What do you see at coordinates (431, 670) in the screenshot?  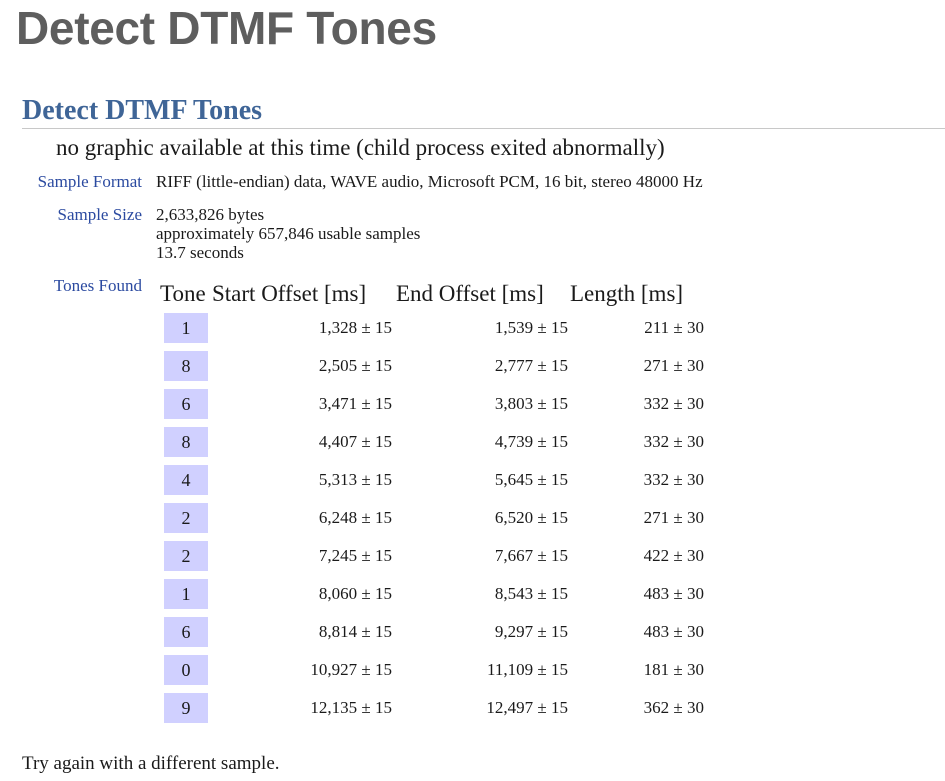 I see `table-row: 0 10,927 ± 15 11,109 ± 15 181 ± 30` at bounding box center [431, 670].